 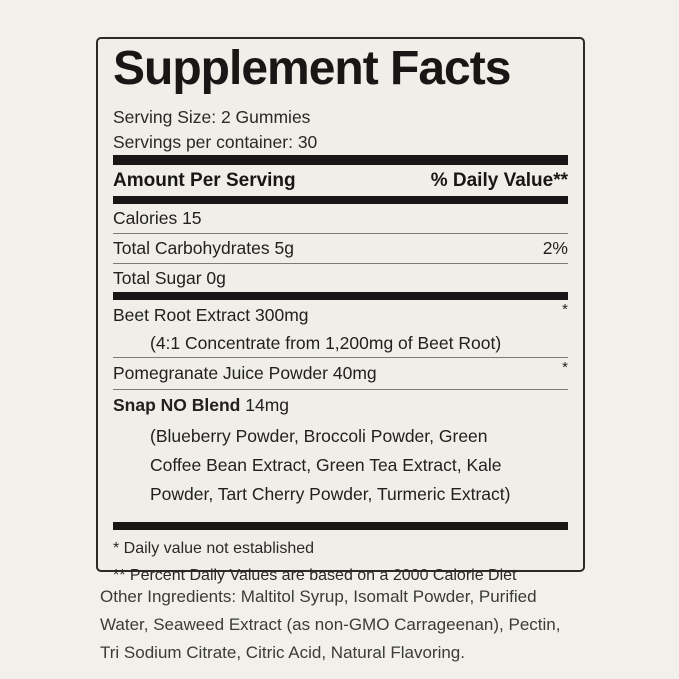 What do you see at coordinates (204, 180) in the screenshot?
I see `amount-per-serving-header: Amount Per Serving` at bounding box center [204, 180].